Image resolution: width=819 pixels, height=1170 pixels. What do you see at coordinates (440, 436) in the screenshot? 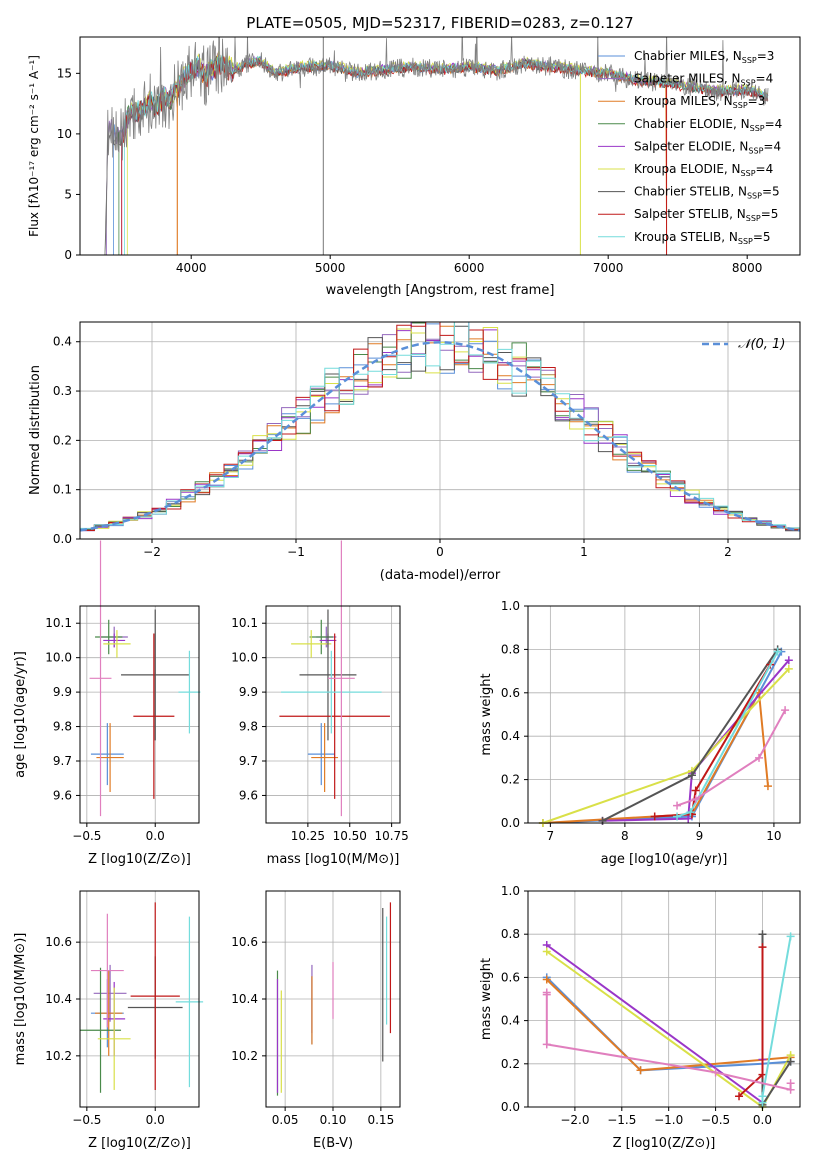
I see `gaussian-reference-curve` at bounding box center [440, 436].